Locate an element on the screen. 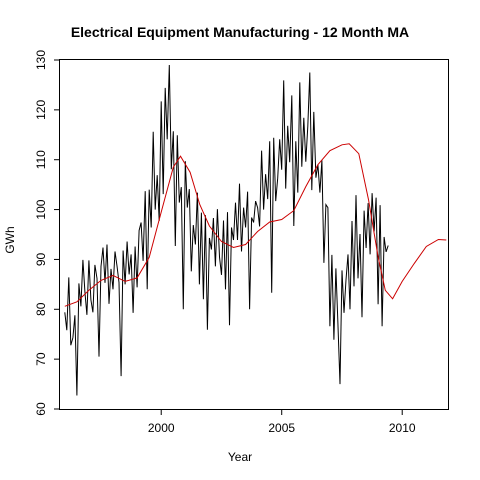 This screenshot has width=480, height=480. x-tick-label: 2000 is located at coordinates (161, 428).